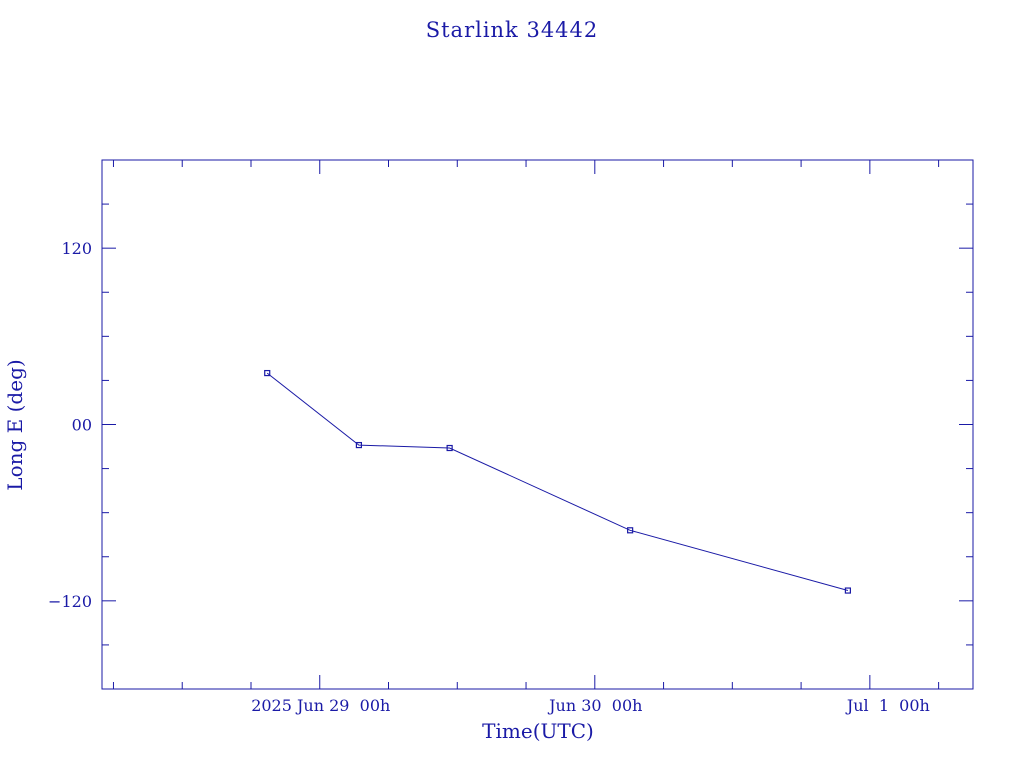  I want to click on x-tick-label: 2025 Jun 29 00h, so click(320, 705).